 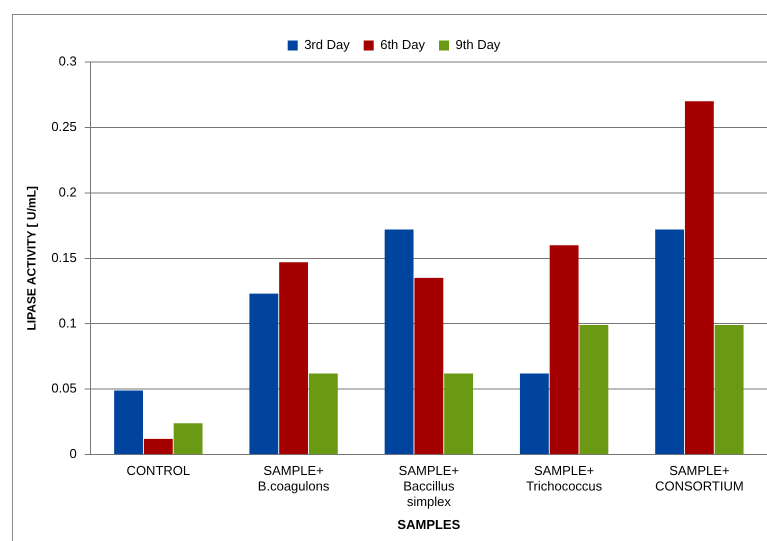 I want to click on y-tick-label: 0.1, so click(x=67, y=322).